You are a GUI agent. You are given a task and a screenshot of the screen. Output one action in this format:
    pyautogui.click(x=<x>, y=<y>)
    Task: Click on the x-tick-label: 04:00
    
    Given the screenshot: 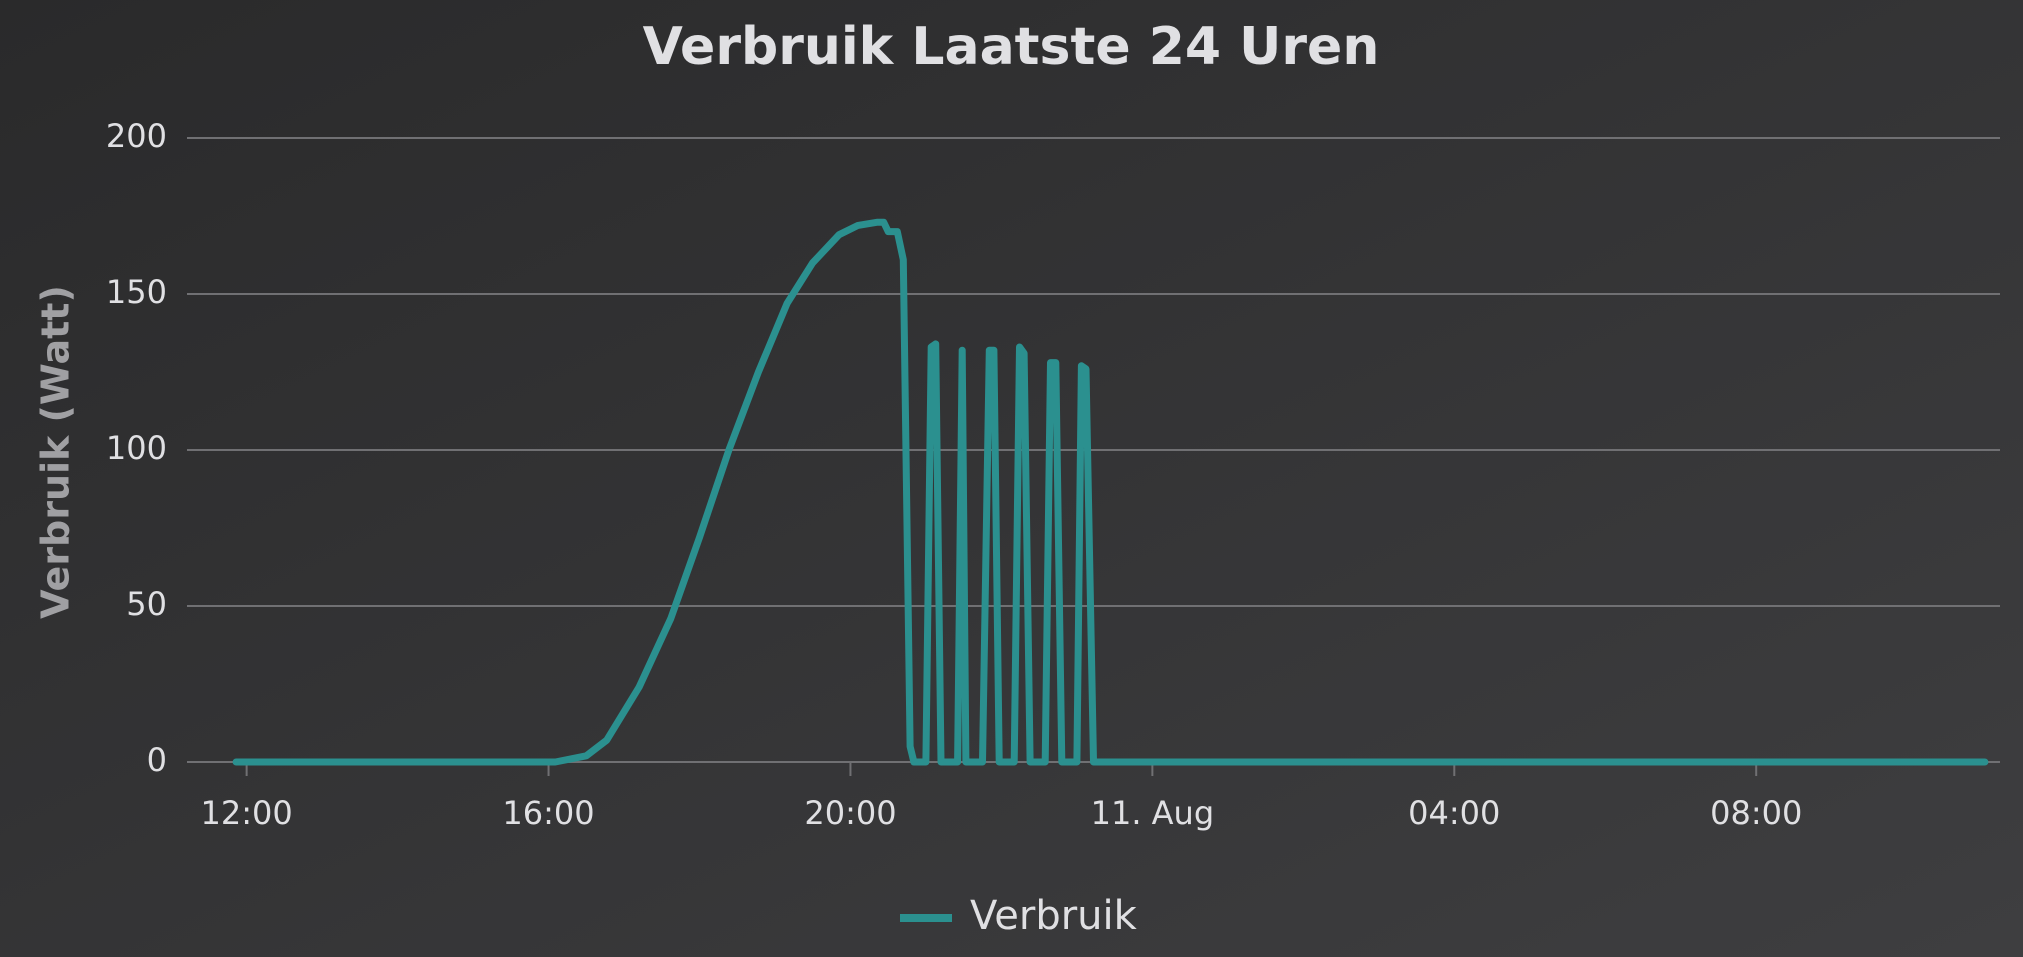 What is the action you would take?
    pyautogui.click(x=1454, y=813)
    